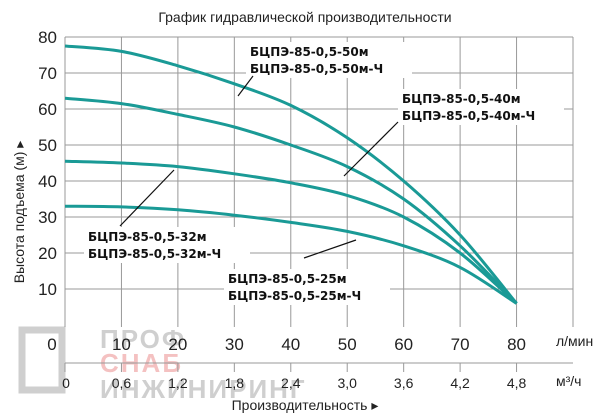  Describe the element at coordinates (42, 360) in the screenshot. I see `logo-mark` at that location.